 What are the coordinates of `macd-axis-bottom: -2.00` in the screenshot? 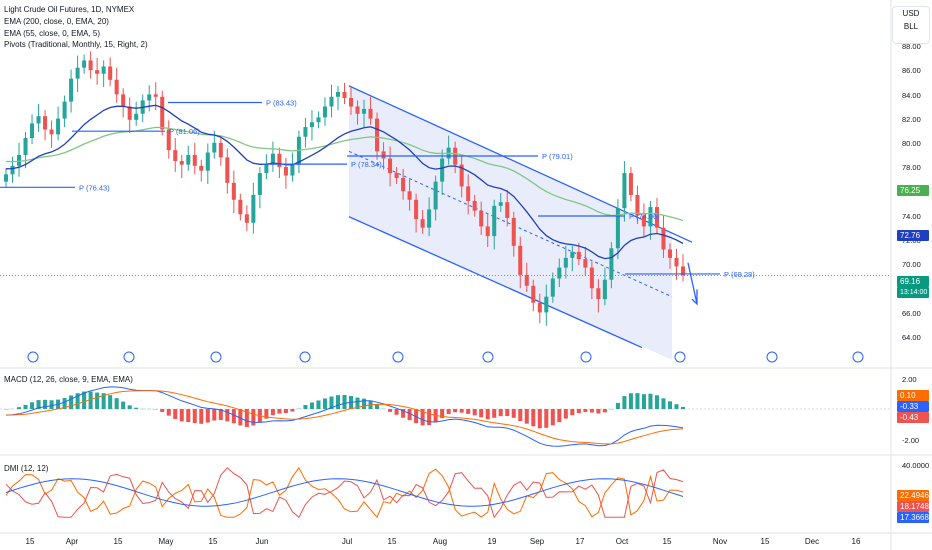 It's located at (911, 440).